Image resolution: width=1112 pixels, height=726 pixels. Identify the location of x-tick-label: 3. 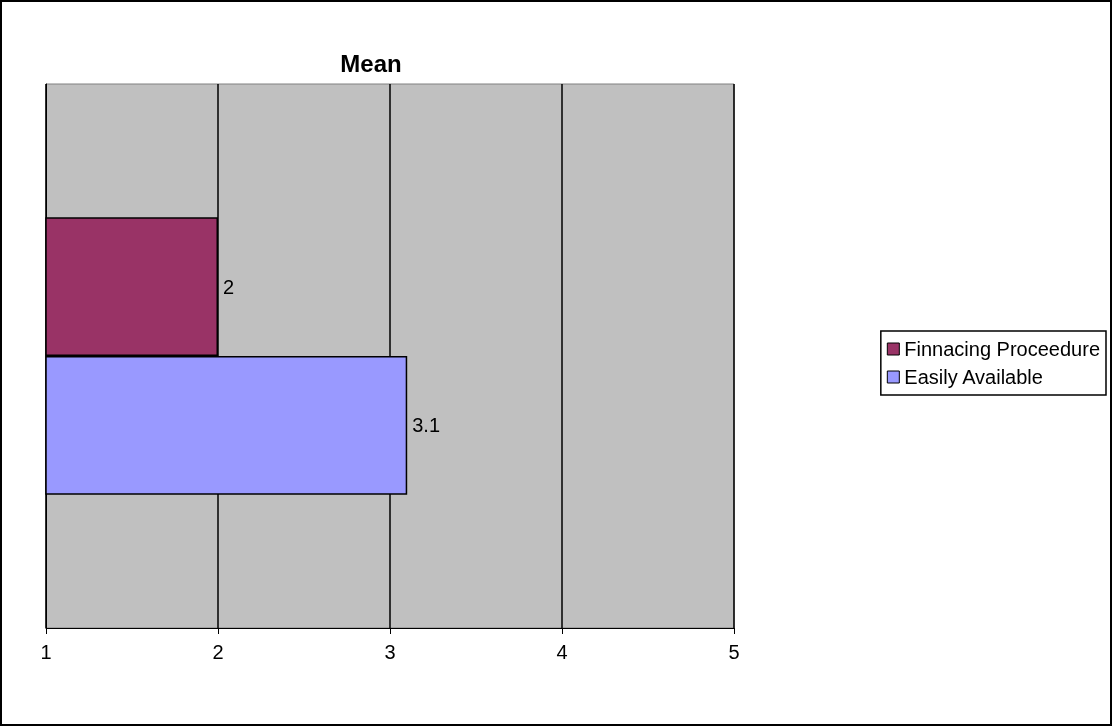
(390, 652).